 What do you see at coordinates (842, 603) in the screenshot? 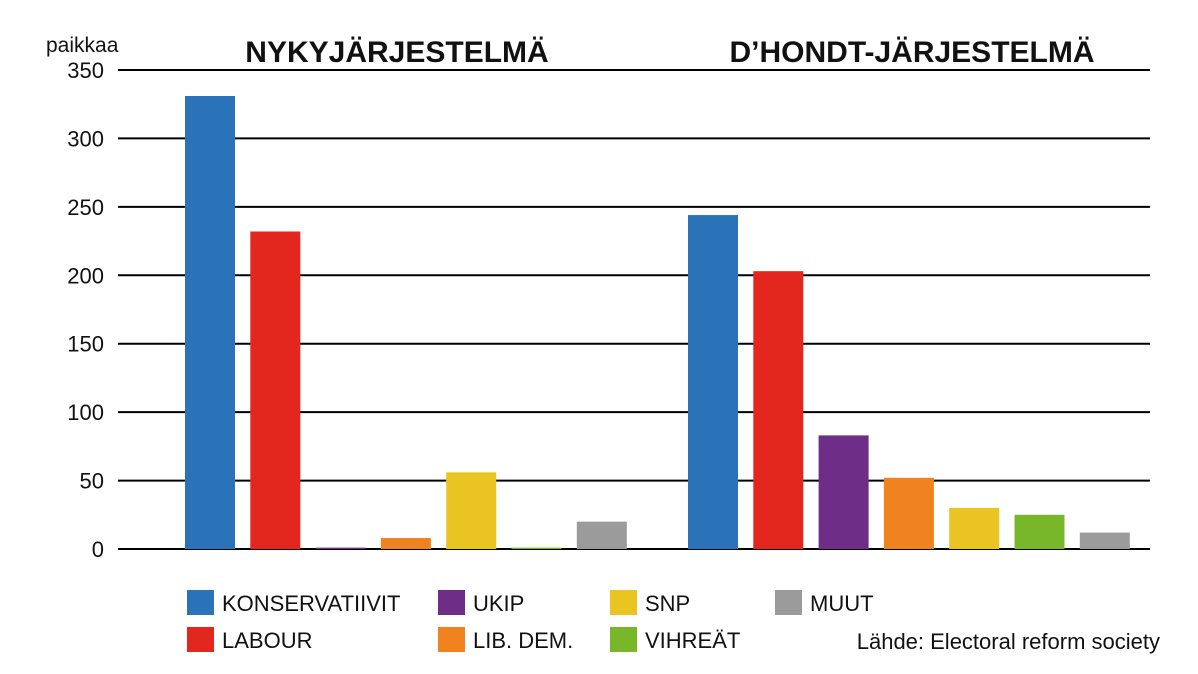
I see `legend-label-muut: MUUT` at bounding box center [842, 603].